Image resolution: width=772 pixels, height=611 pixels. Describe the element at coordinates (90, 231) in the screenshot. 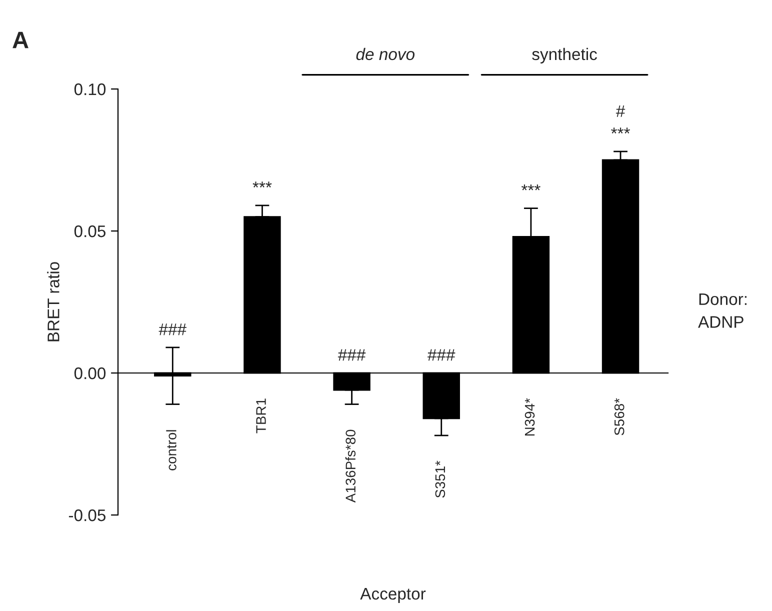

I see `y-tick-label: 0.05` at that location.